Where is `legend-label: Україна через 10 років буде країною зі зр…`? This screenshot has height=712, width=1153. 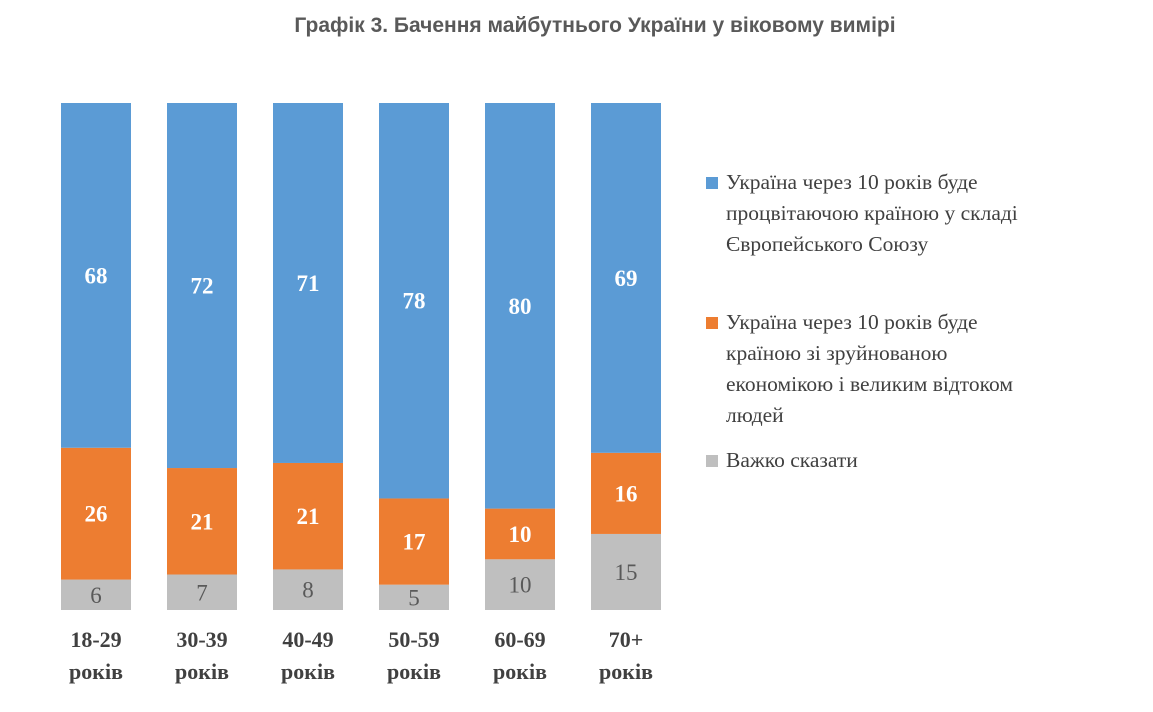 legend-label: Україна через 10 років буде країною зі зр… is located at coordinates (926, 369).